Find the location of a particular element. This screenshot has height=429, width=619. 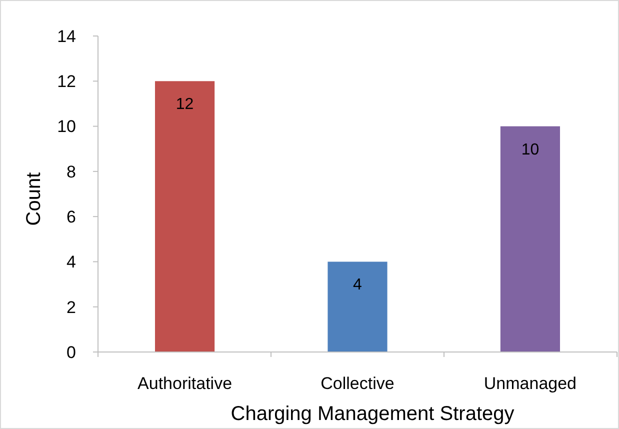

y-tick-label: 0 is located at coordinates (71, 352).